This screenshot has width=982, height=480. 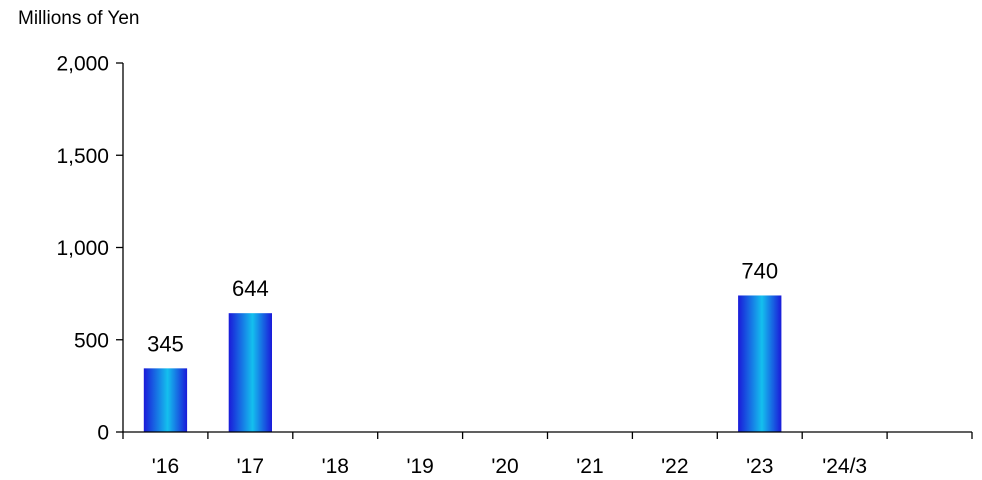 I want to click on x-axis-ticks: '16 '17 '18 '19 '20 '21 '22 '23 '24/3, so click(x=547, y=455).